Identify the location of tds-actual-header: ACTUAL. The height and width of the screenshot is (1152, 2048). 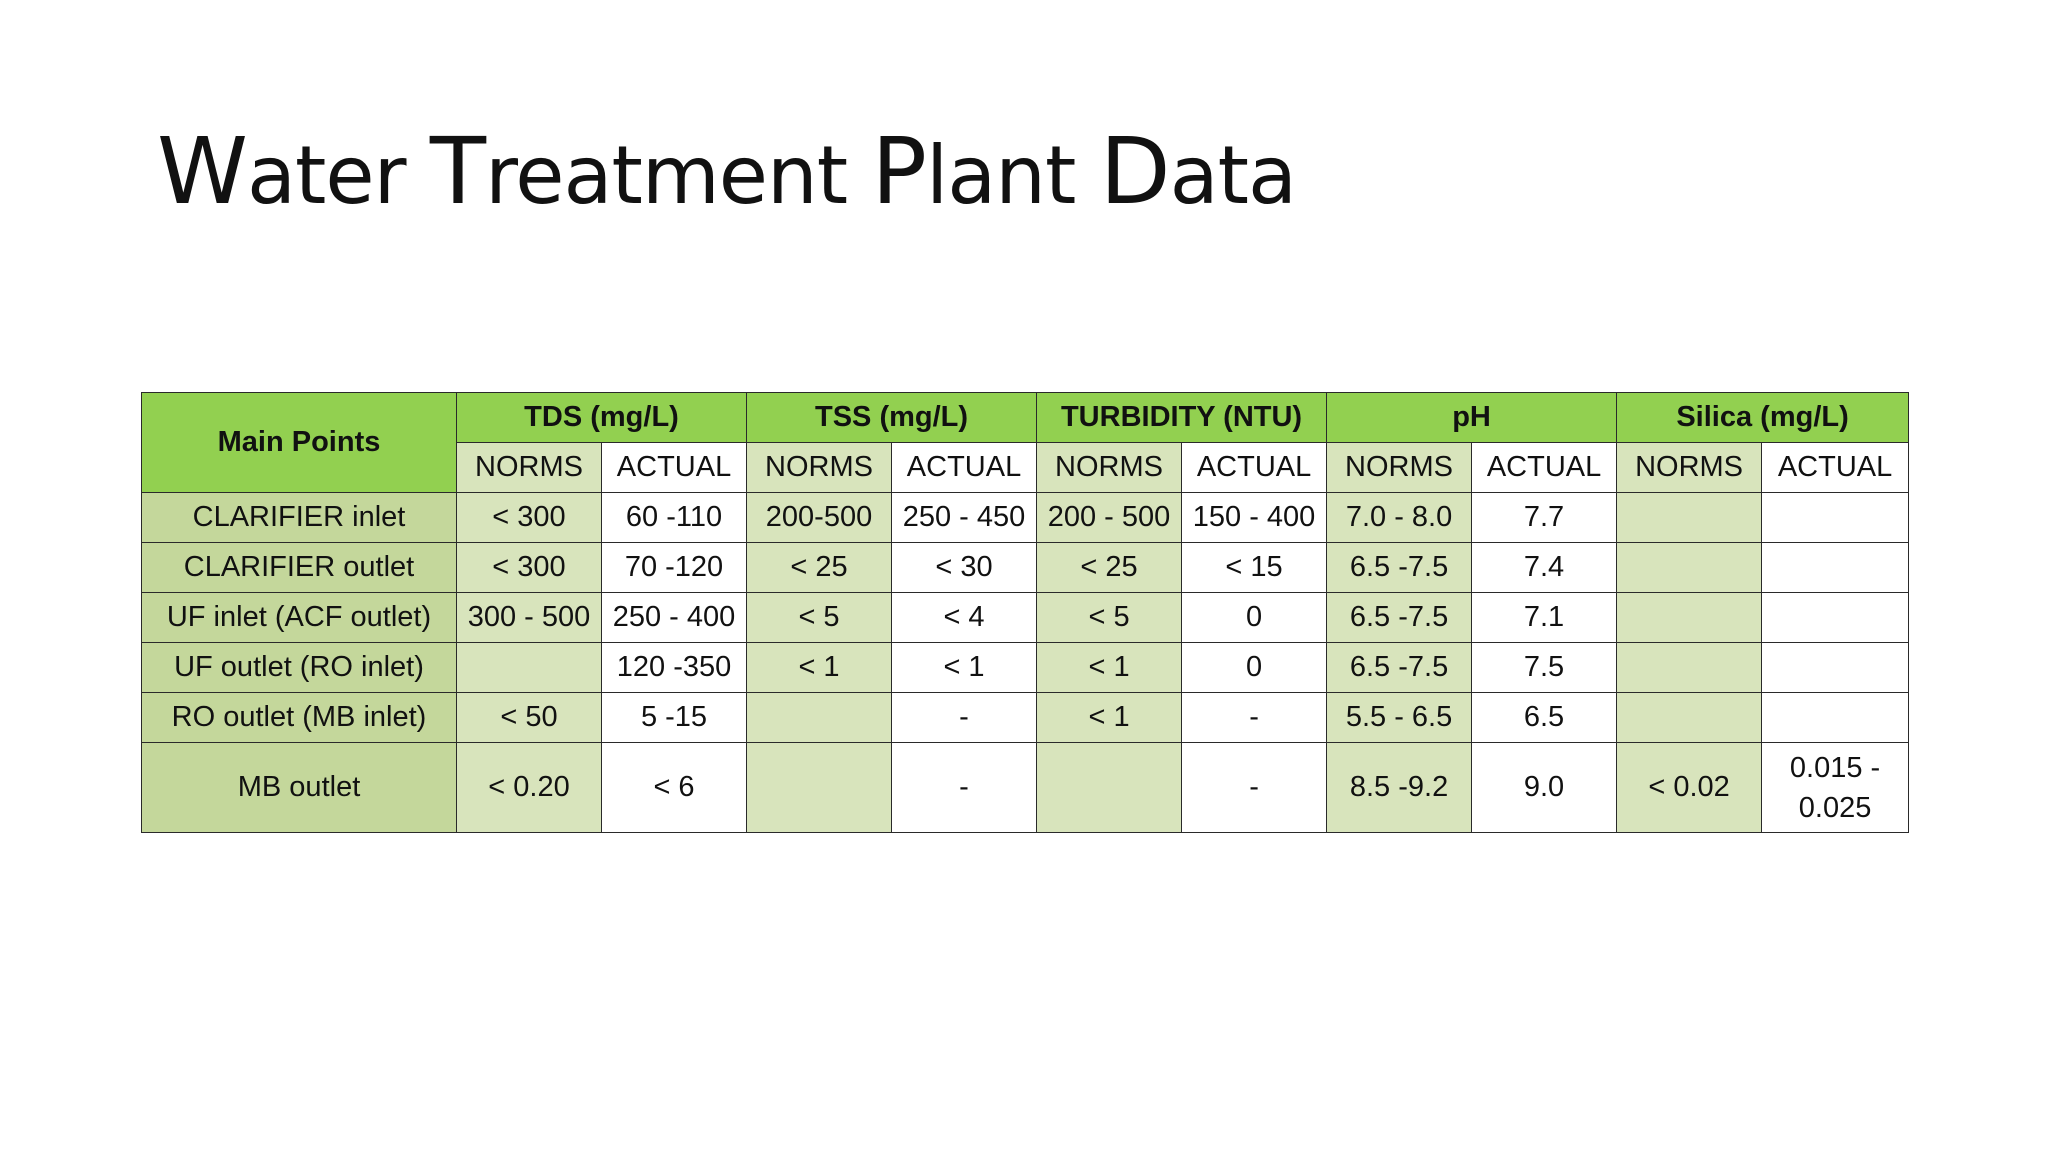
(674, 467).